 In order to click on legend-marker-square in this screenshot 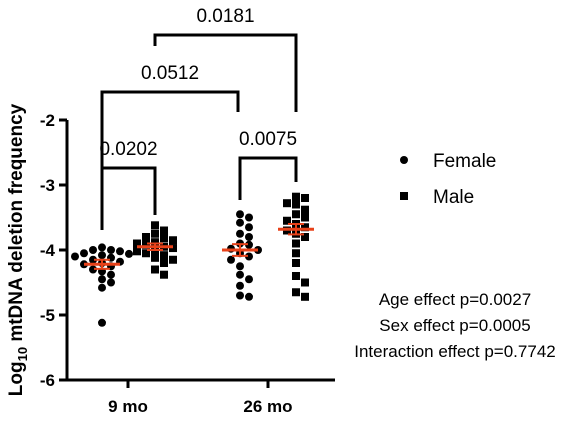, I will do `click(404, 196)`.